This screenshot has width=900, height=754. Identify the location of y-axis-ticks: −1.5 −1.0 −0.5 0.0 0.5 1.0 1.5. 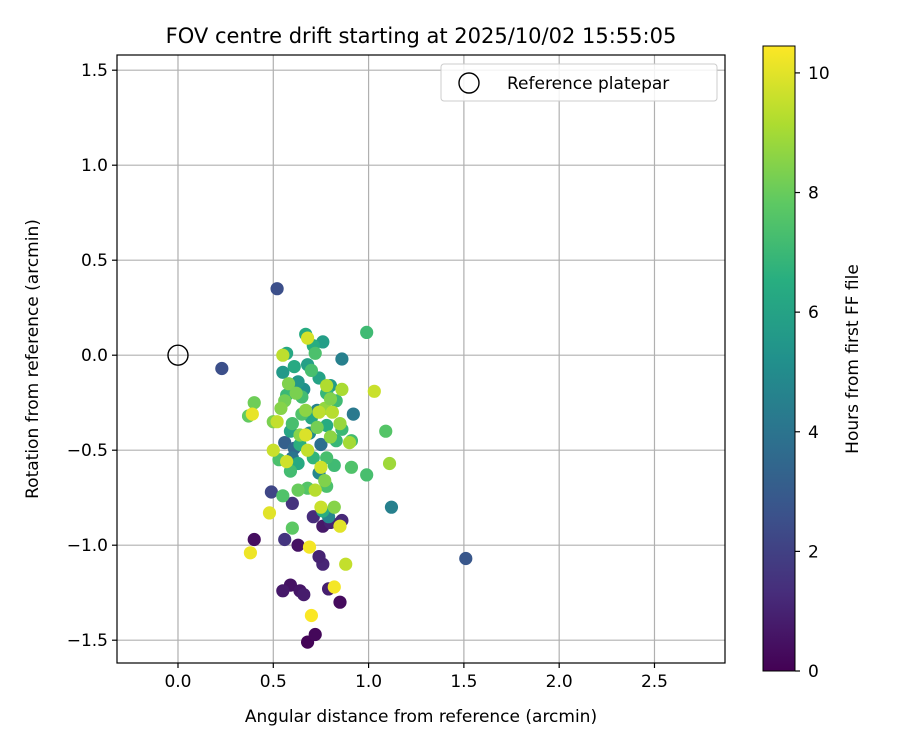
(92, 356).